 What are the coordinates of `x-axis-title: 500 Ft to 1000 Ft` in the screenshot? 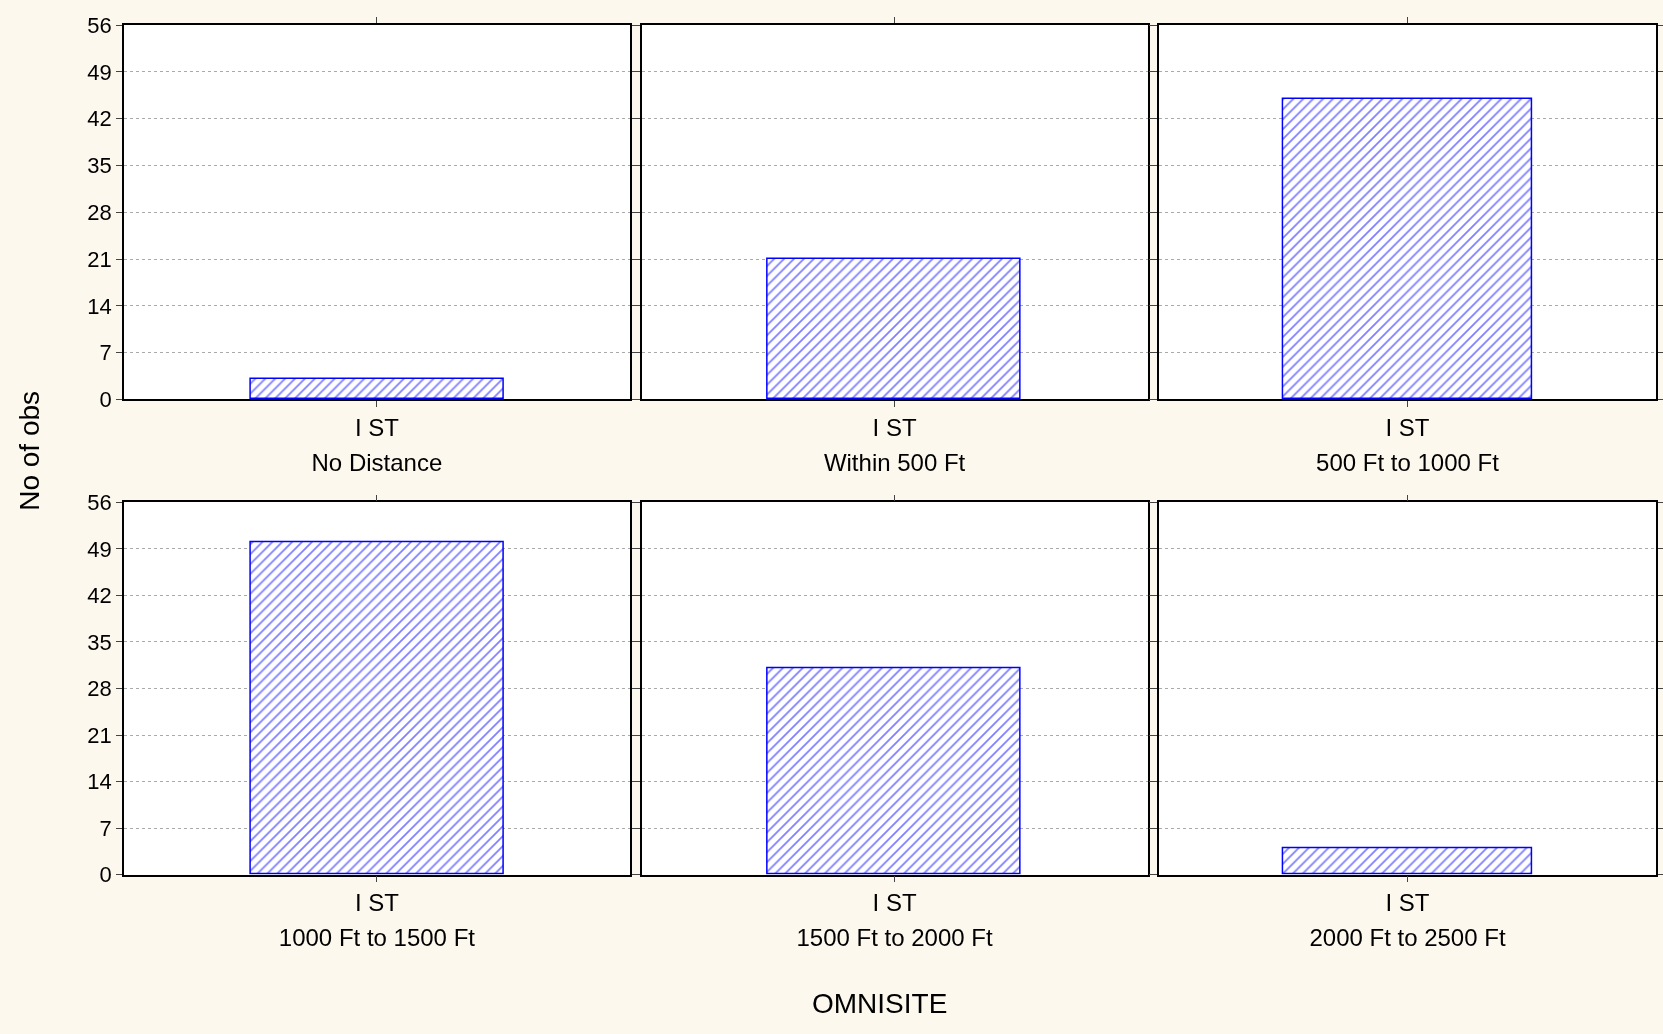 It's located at (1408, 462).